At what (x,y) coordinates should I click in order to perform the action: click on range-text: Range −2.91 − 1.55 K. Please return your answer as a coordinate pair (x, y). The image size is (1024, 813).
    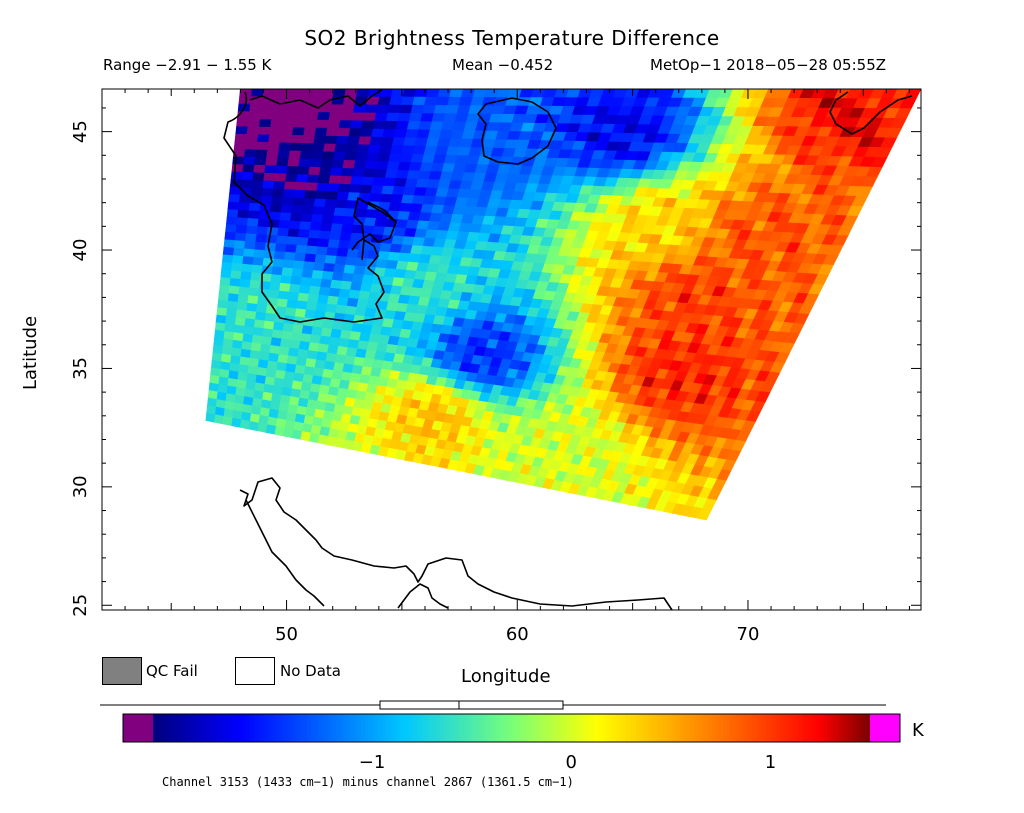
    Looking at the image, I should click on (187, 65).